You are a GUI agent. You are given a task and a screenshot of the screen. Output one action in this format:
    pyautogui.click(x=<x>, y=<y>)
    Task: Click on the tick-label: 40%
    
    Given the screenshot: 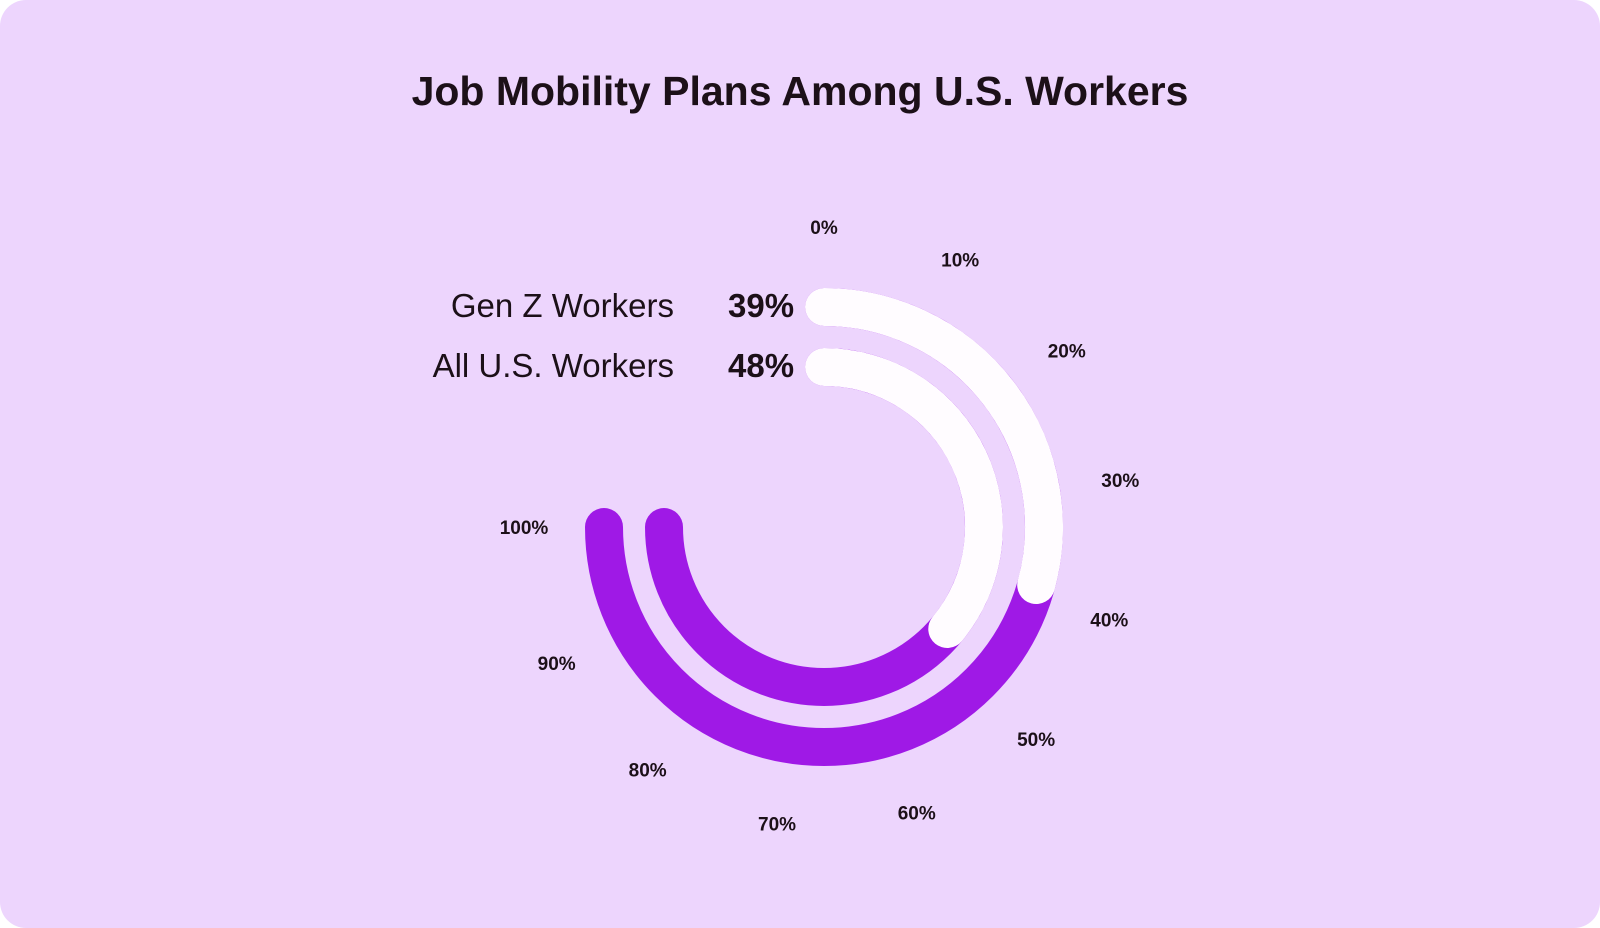 What is the action you would take?
    pyautogui.click(x=1109, y=621)
    